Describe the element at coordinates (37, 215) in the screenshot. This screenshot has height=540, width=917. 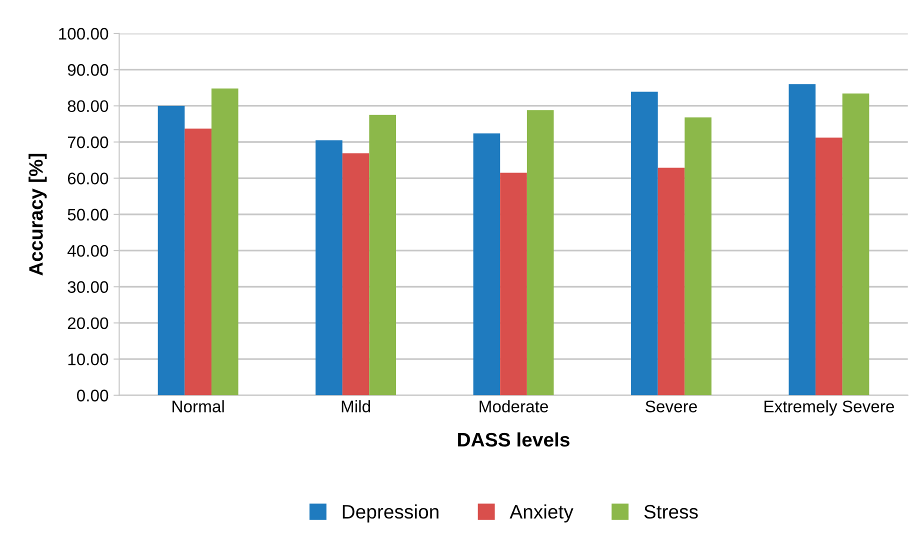
I see `y-axis-title: Accuracy [%]` at that location.